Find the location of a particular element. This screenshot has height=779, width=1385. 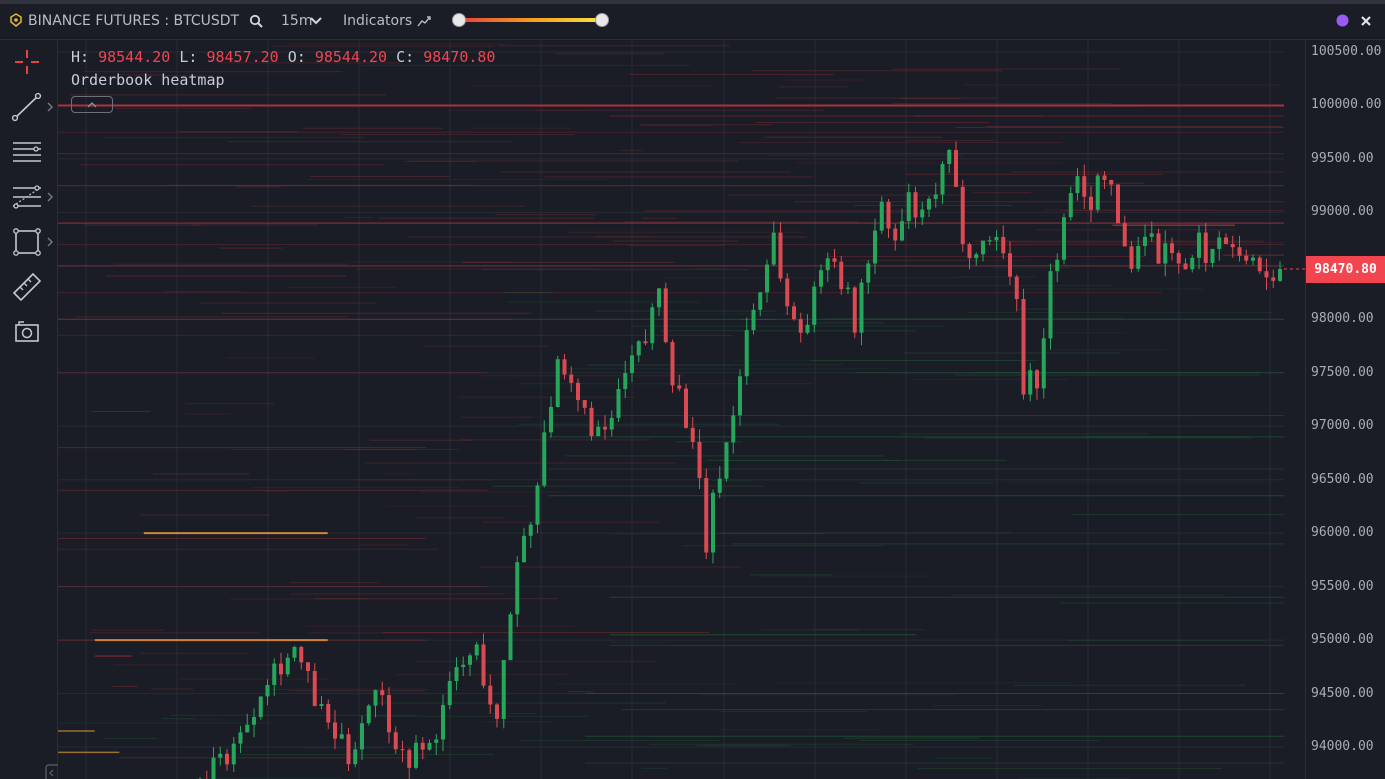

rectangle-icon is located at coordinates (27, 242).